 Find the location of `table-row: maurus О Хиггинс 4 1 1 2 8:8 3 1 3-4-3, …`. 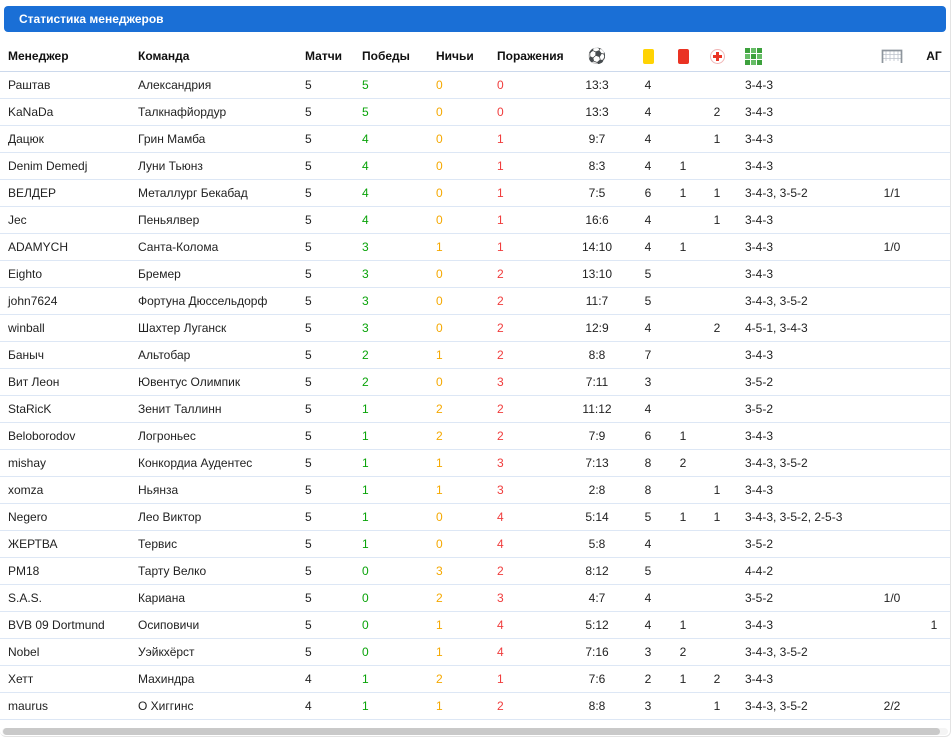

table-row: maurus О Хиггинс 4 1 1 2 8:8 3 1 3-4-3, … is located at coordinates (475, 706).